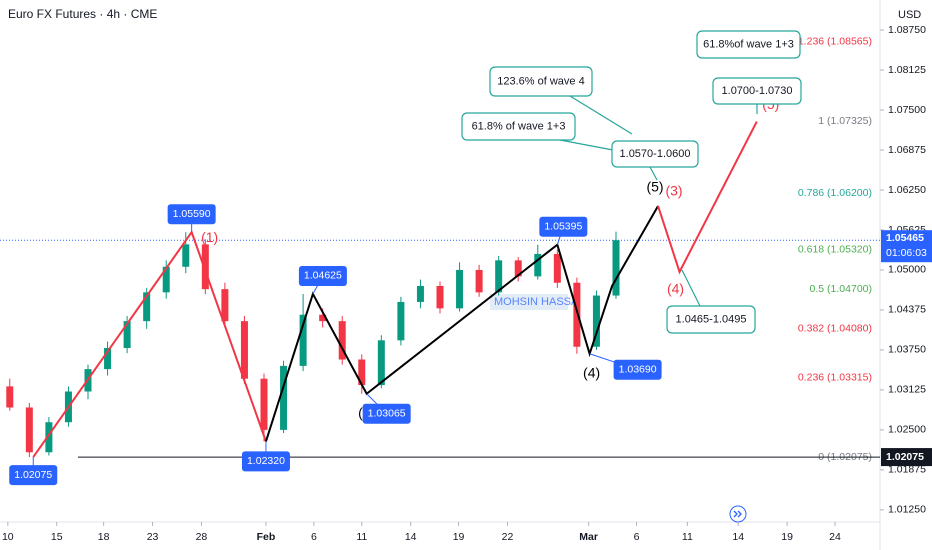 The image size is (932, 550). What do you see at coordinates (909, 15) in the screenshot?
I see `currency: USD` at bounding box center [909, 15].